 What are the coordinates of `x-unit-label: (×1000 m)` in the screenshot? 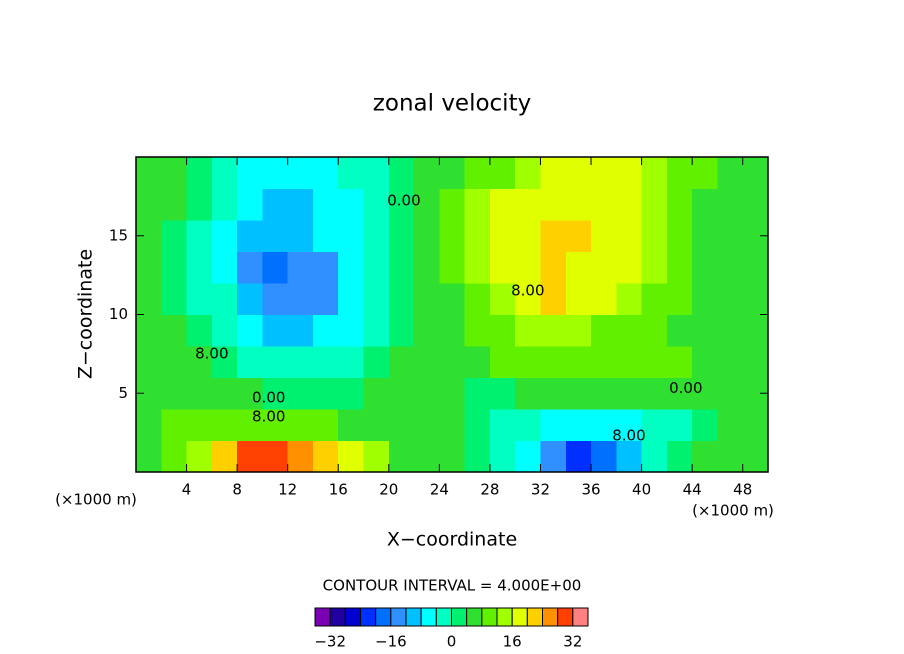 It's located at (733, 511).